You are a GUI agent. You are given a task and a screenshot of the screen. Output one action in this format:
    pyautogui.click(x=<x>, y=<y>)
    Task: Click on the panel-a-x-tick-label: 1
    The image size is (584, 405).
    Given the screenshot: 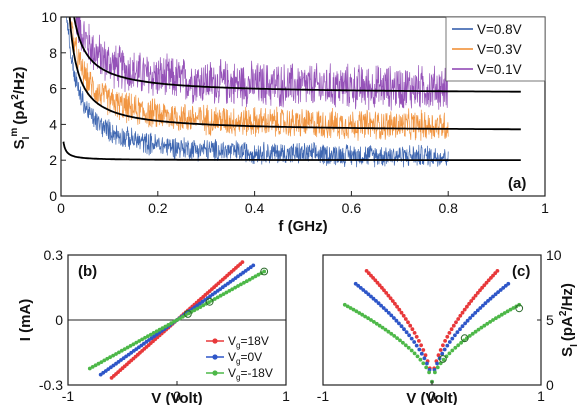 What is the action you would take?
    pyautogui.click(x=545, y=208)
    